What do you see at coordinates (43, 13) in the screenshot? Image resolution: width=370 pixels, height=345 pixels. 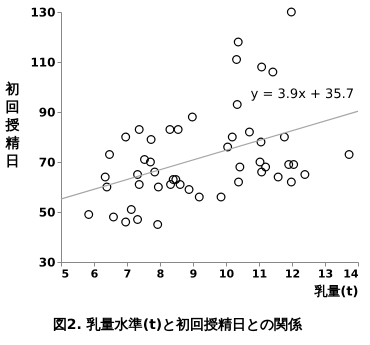 I see `y-tick-label: 130` at bounding box center [43, 13].